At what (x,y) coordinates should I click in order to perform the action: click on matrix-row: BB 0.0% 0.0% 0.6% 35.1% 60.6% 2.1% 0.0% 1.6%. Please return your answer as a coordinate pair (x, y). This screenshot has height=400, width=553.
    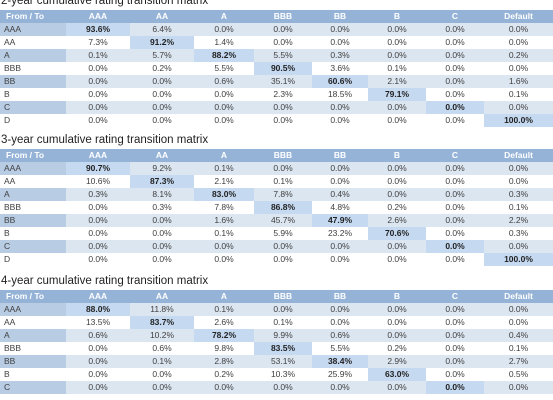
    Looking at the image, I should click on (276, 81).